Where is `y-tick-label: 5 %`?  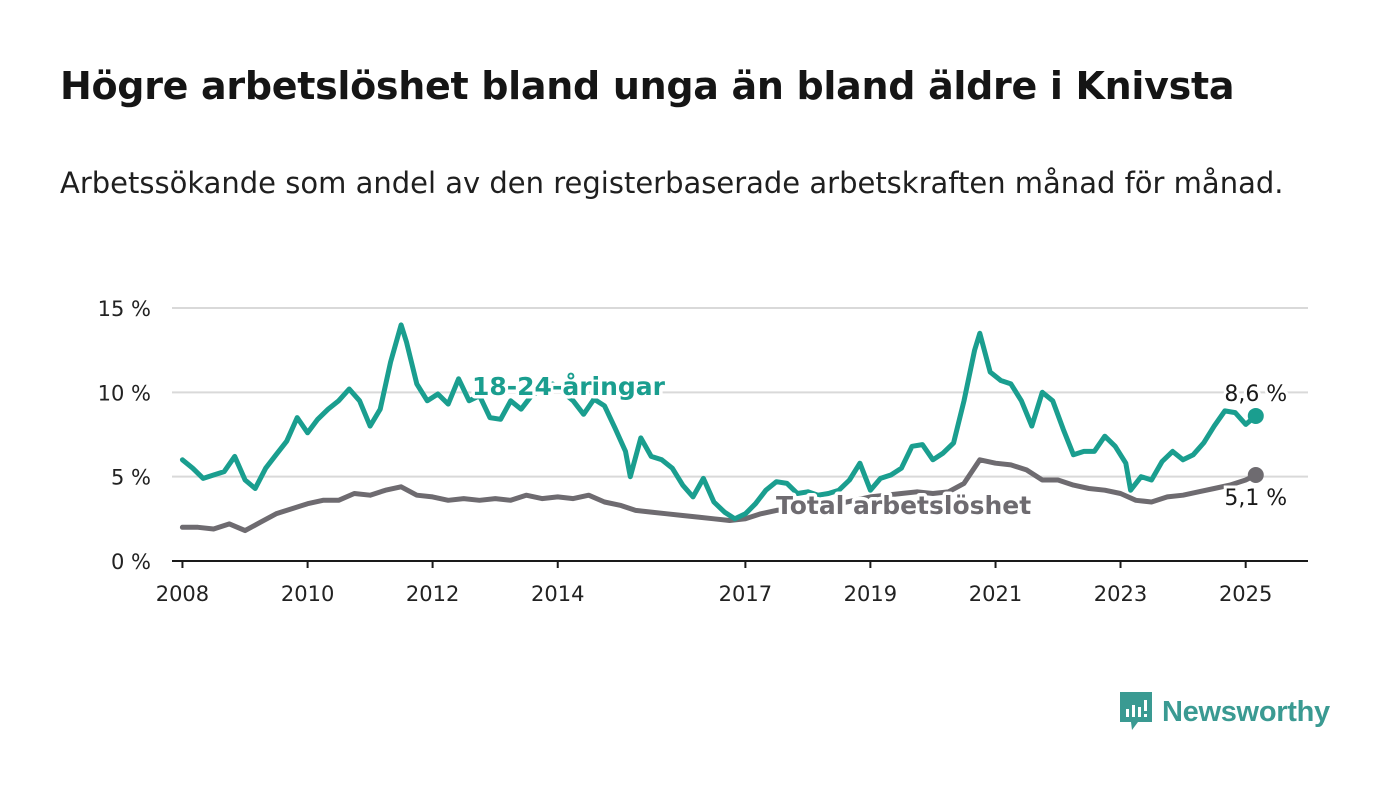
y-tick-label: 5 % is located at coordinates (131, 478).